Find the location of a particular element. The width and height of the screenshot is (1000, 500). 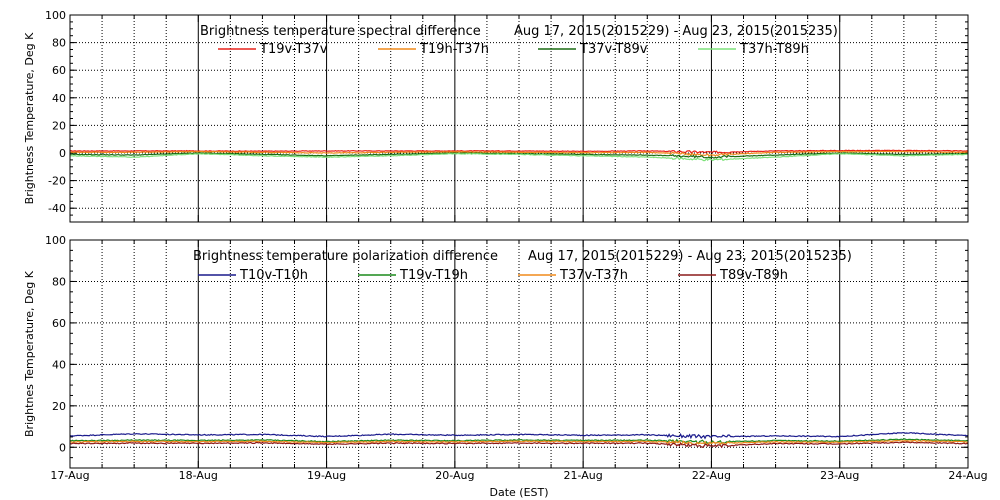

legend-label: T37v-T37h is located at coordinates (593, 275).